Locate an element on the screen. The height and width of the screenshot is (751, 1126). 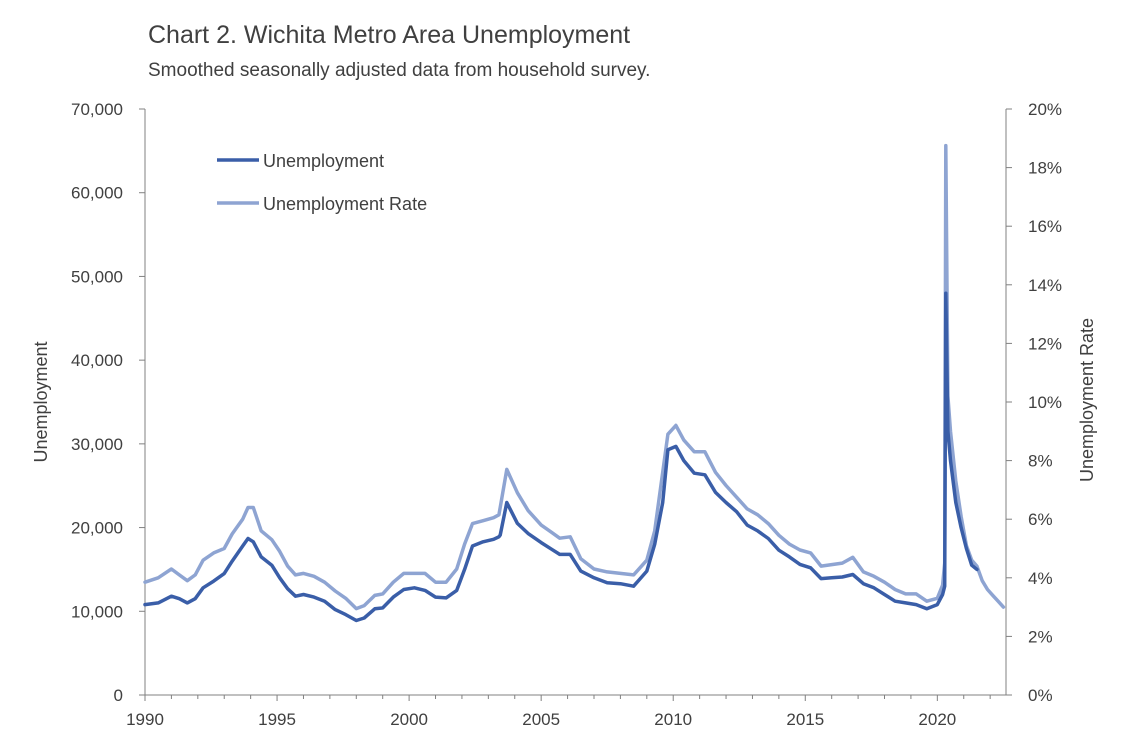
x-tick-label: 2000 is located at coordinates (409, 719).